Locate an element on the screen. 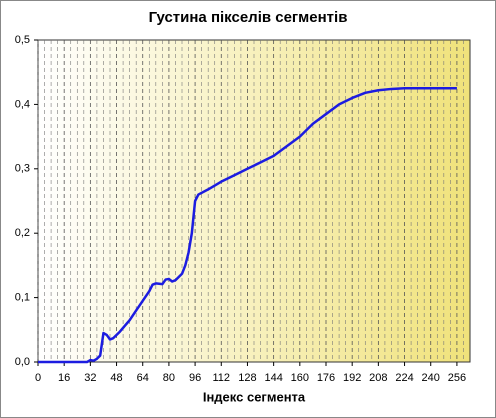 The height and width of the screenshot is (418, 496). y-tick-label: 0,0 is located at coordinates (22, 362).